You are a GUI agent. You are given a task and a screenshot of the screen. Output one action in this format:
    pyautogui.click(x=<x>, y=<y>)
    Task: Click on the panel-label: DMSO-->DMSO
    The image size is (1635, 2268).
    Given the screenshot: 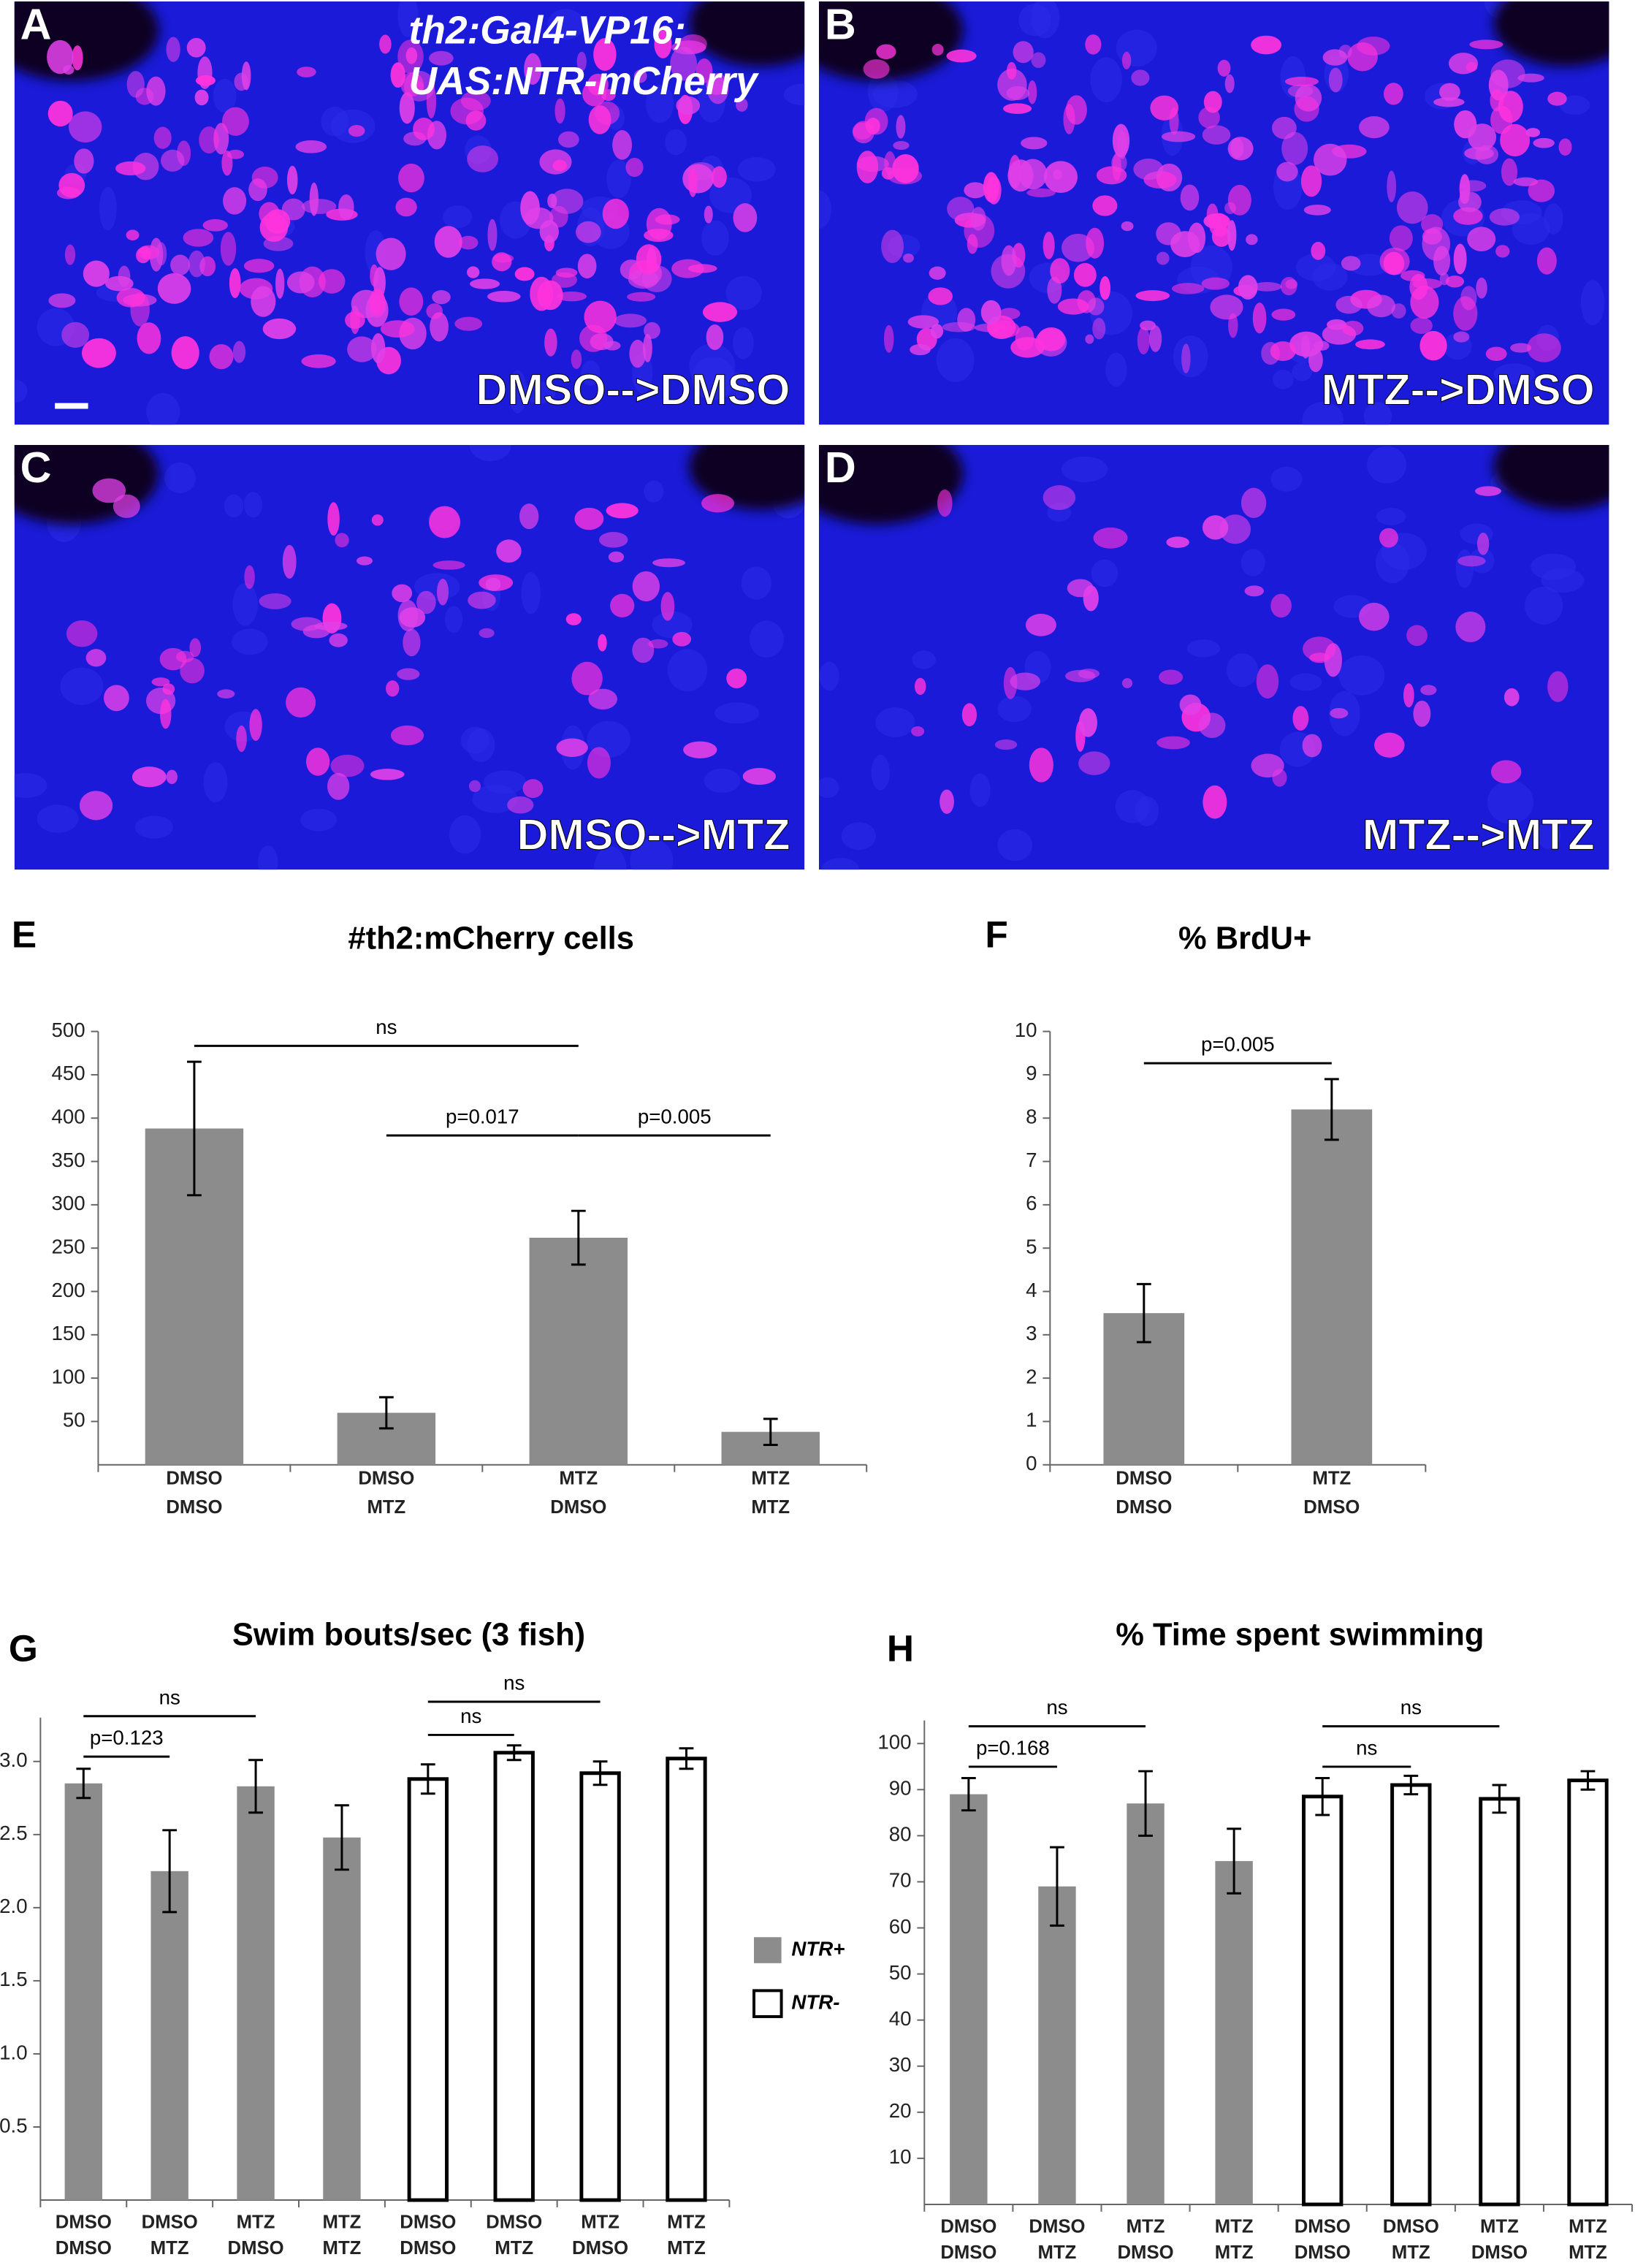 What is the action you would take?
    pyautogui.click(x=633, y=389)
    